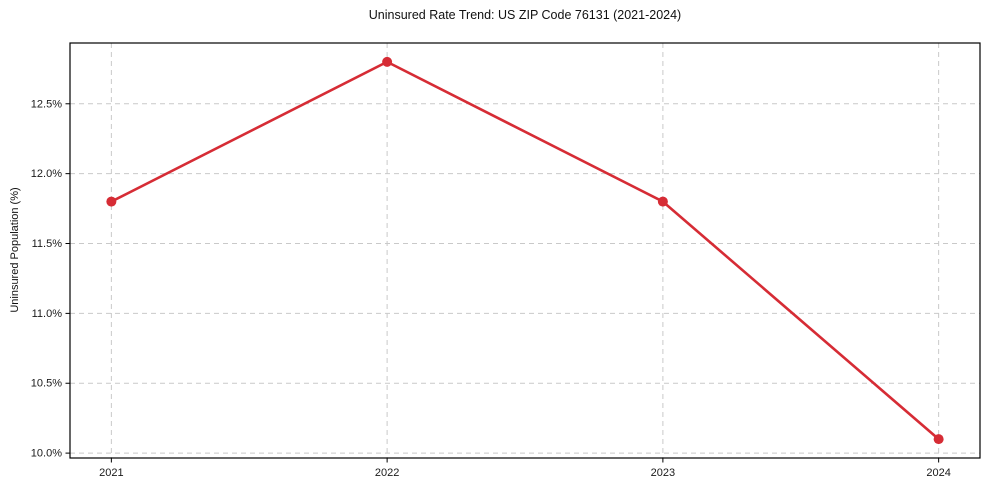 The image size is (989, 490). What do you see at coordinates (46, 174) in the screenshot?
I see `y-tick-label: 12.0%` at bounding box center [46, 174].